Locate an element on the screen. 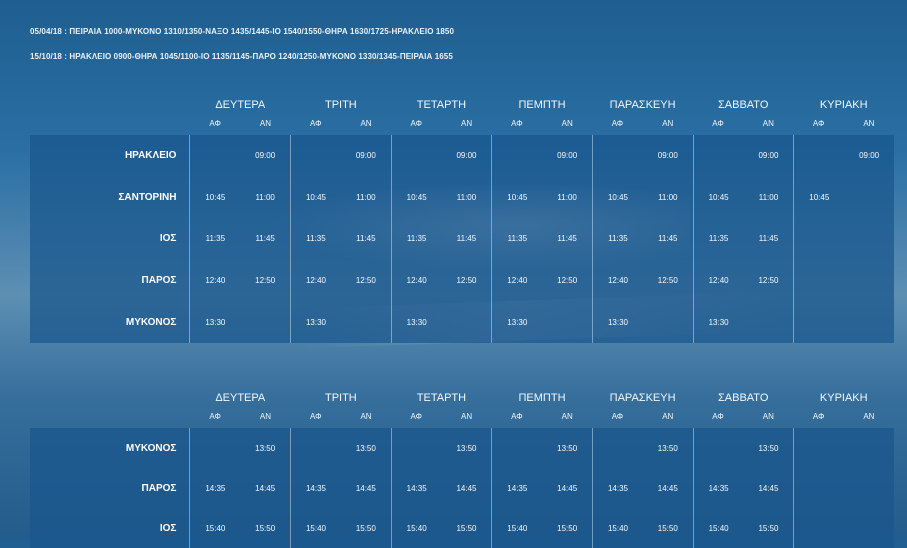 This screenshot has height=548, width=907. day-header-tuesday: ΤΡΙΤΗ is located at coordinates (340, 398).